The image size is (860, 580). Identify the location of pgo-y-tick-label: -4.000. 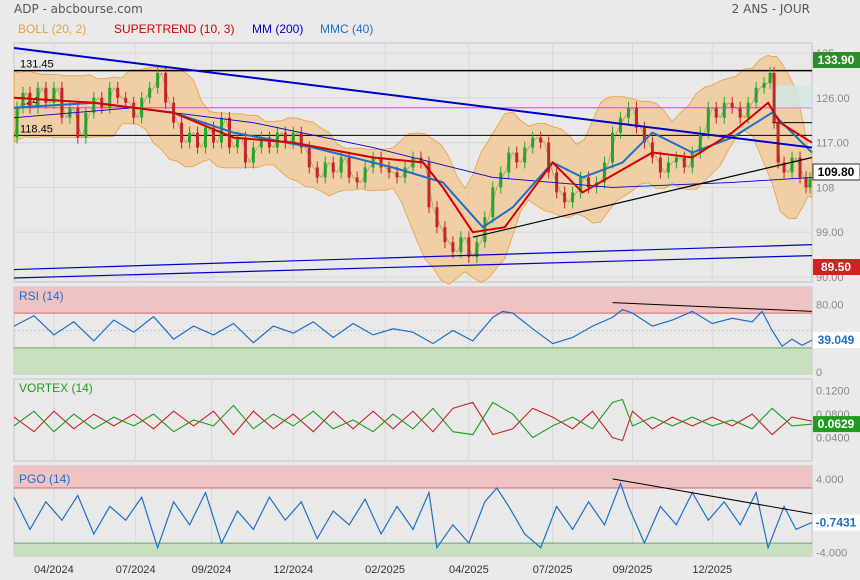
(831, 553).